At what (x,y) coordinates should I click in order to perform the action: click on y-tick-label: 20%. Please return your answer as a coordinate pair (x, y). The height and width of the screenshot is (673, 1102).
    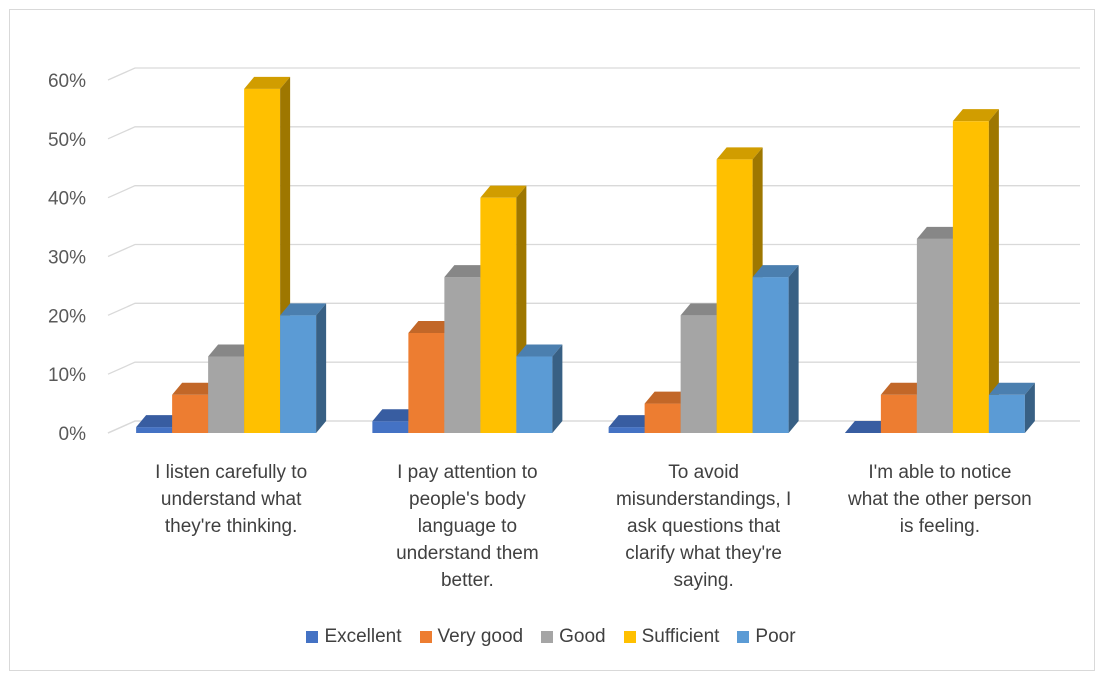
    Looking at the image, I should click on (67, 316).